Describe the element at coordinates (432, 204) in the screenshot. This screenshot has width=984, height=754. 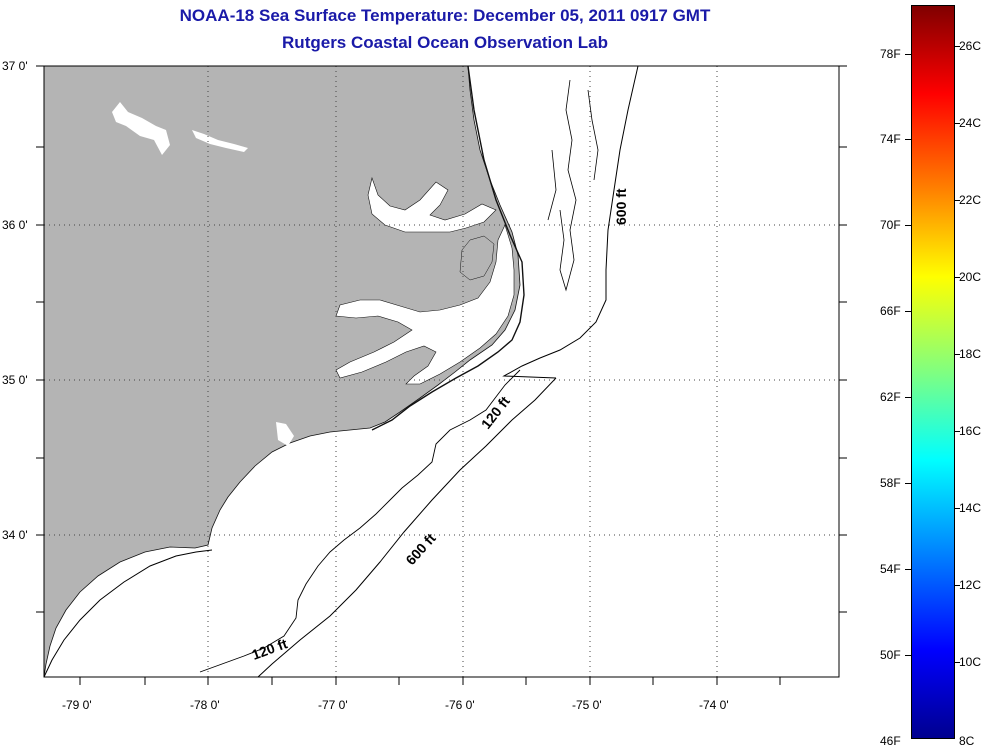
I see `albemarle-sound` at that location.